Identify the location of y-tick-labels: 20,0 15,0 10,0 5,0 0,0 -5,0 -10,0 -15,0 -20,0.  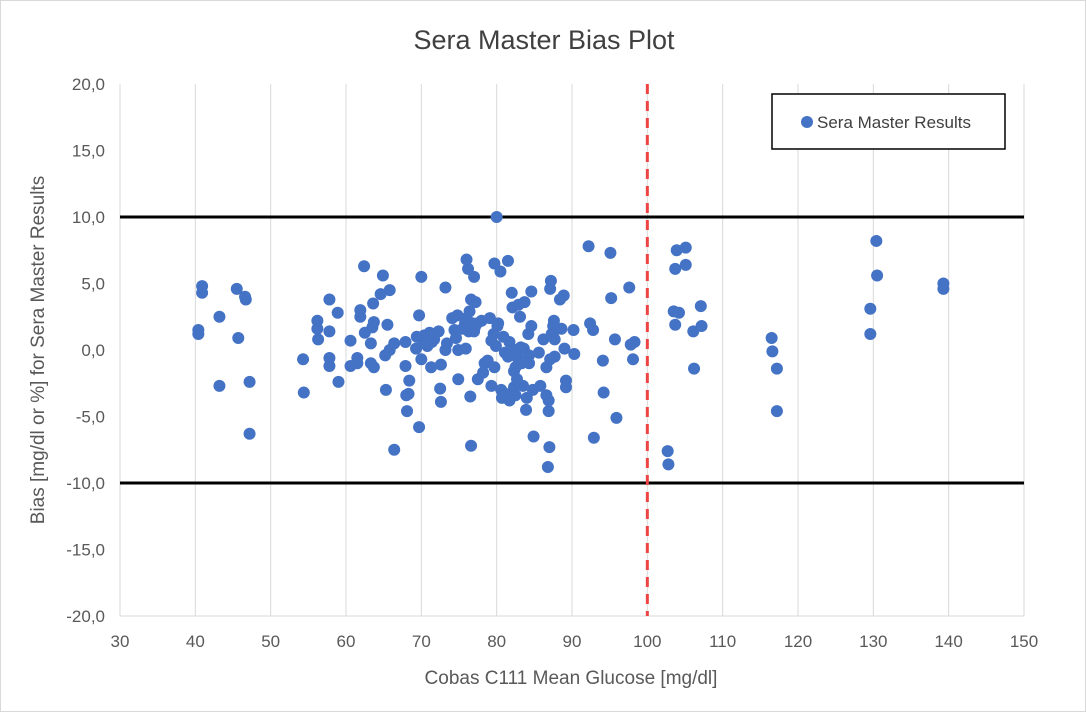
(85, 350).